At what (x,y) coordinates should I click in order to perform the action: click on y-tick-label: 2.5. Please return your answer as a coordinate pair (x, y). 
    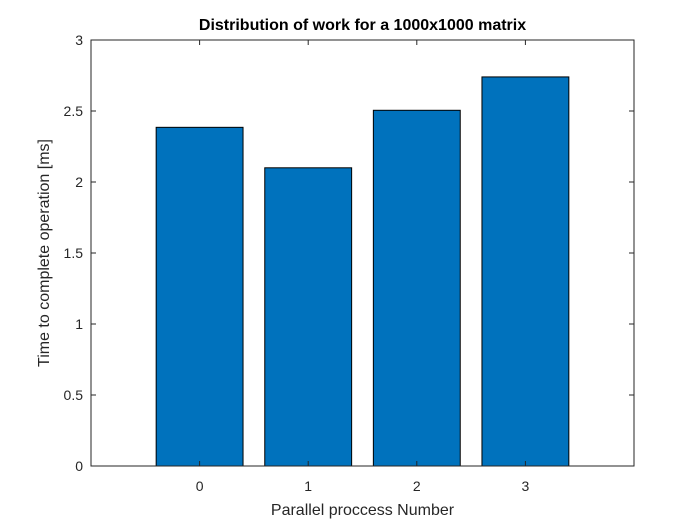
    Looking at the image, I should click on (74, 111).